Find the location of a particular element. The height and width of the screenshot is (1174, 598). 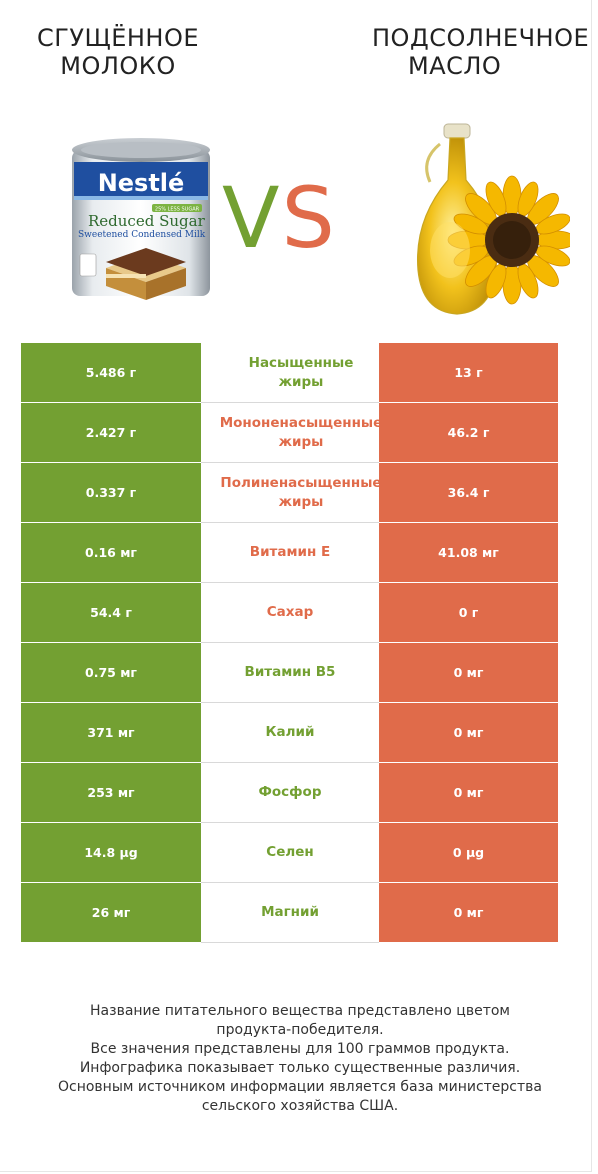

nutrient-label: Фосфор is located at coordinates (290, 792).